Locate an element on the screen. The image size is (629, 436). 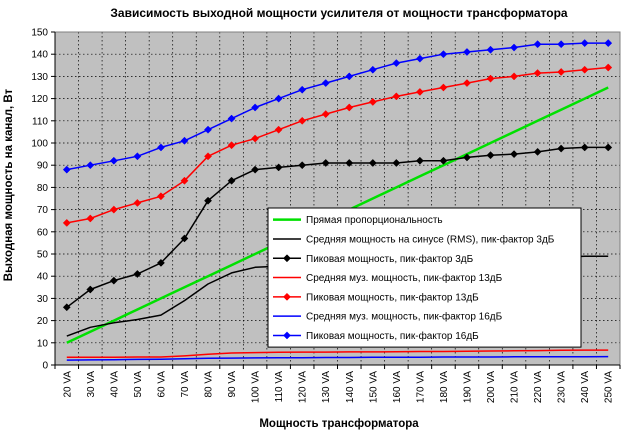
x-tick-label: 170 VA is located at coordinates (420, 387).